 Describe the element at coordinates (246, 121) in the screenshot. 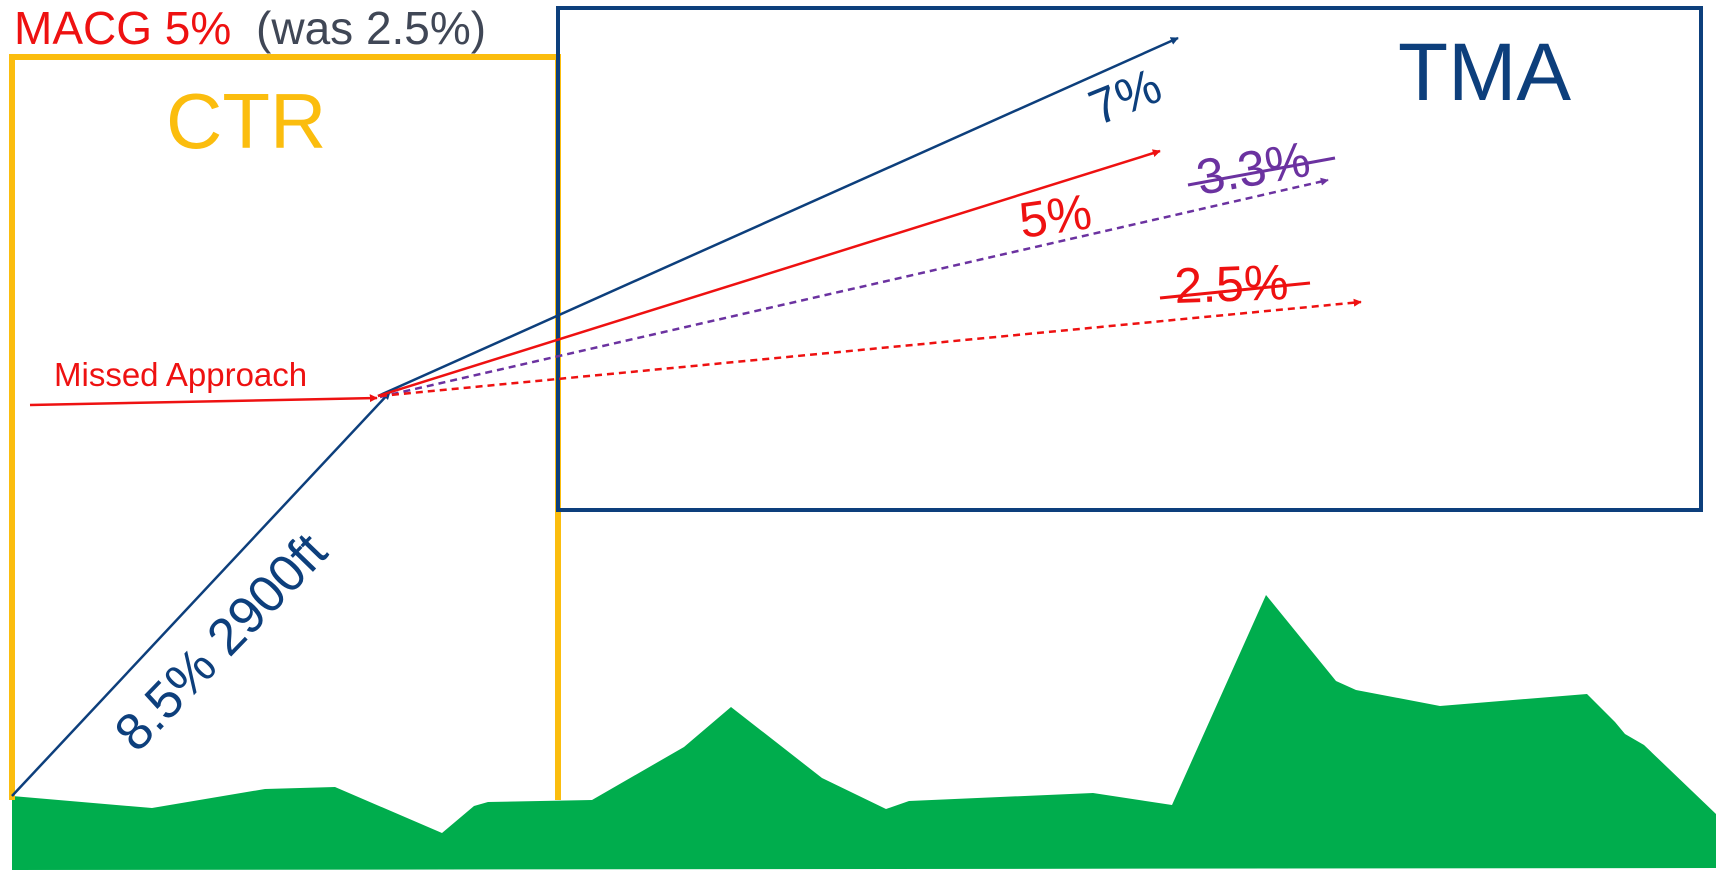

I see `ctr-label: CTR` at that location.